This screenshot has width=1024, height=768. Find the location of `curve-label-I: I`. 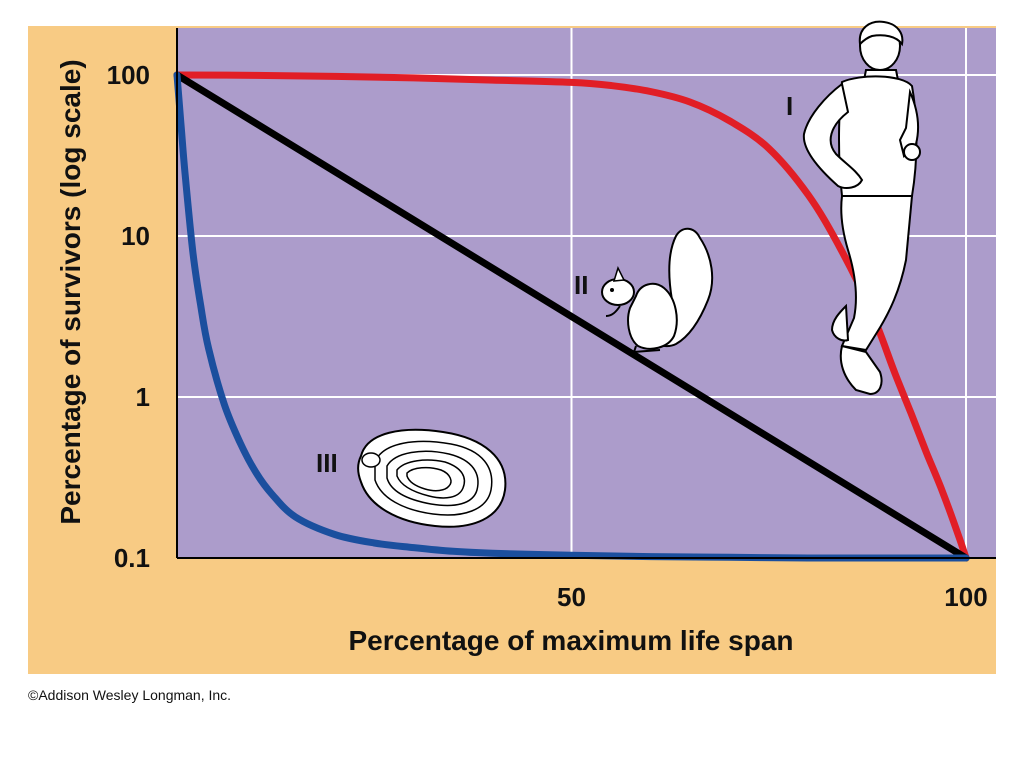

curve-label-I: I is located at coordinates (789, 106).